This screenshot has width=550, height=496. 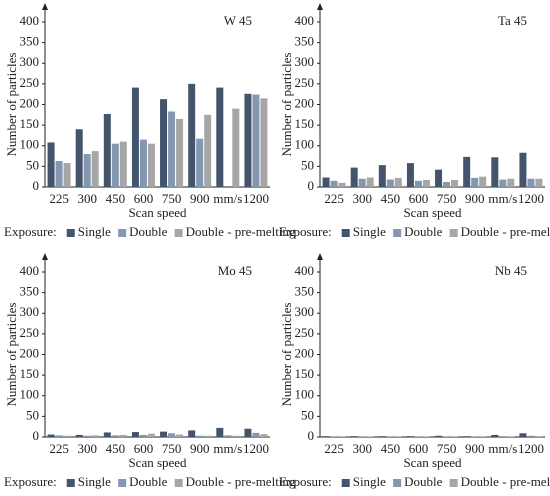 I want to click on x-tick-label: 600, so click(x=419, y=198).